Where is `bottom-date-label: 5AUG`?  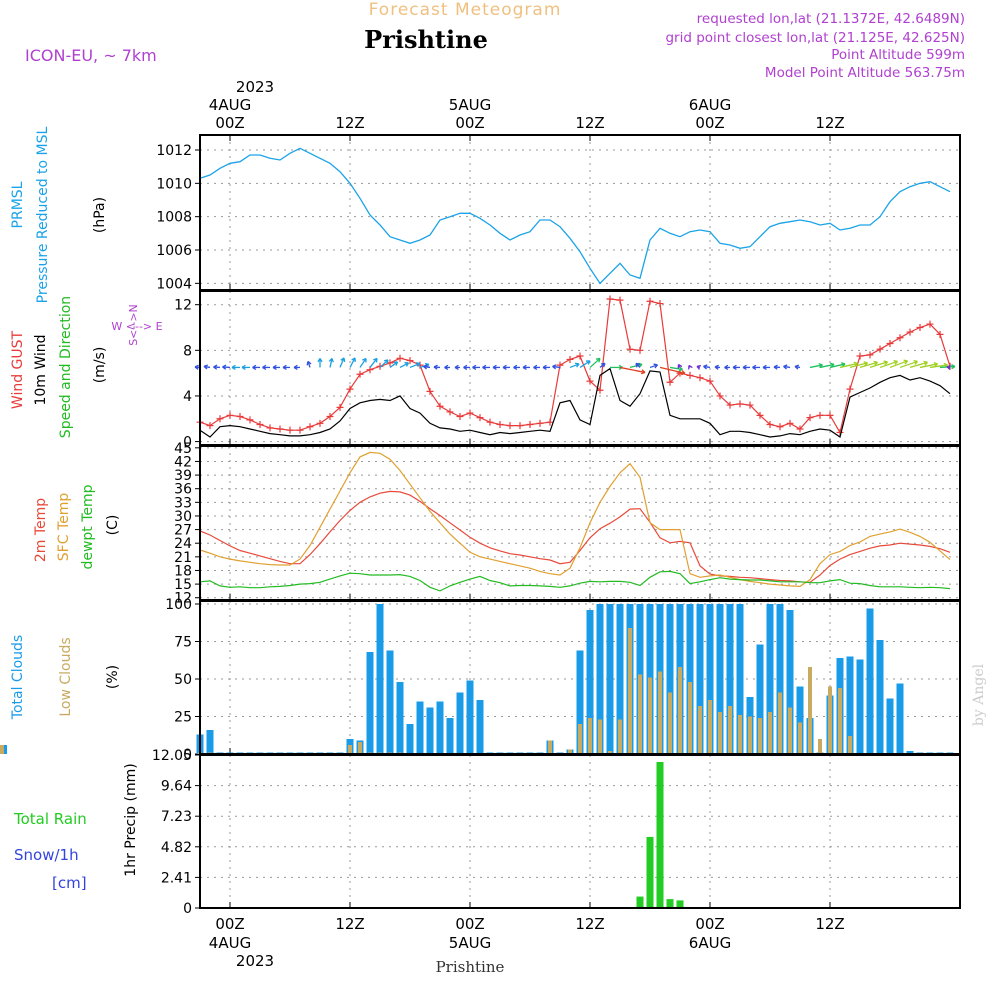
bottom-date-label: 5AUG is located at coordinates (470, 943).